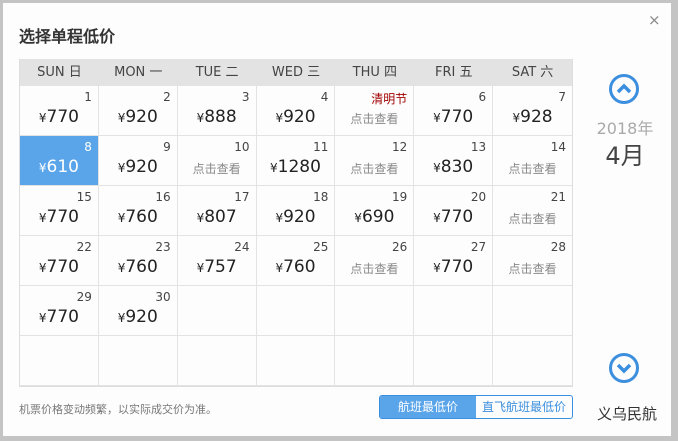  Describe the element at coordinates (375, 211) in the screenshot. I see `day-cell: 19 ¥690` at that location.